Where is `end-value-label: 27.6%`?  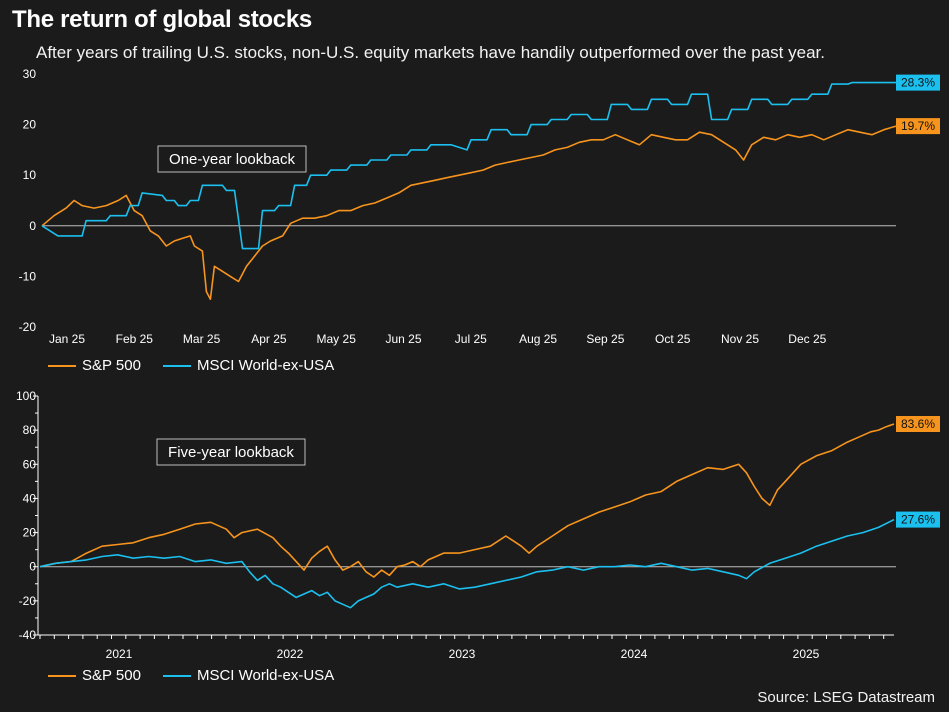
end-value-label: 27.6% is located at coordinates (918, 520).